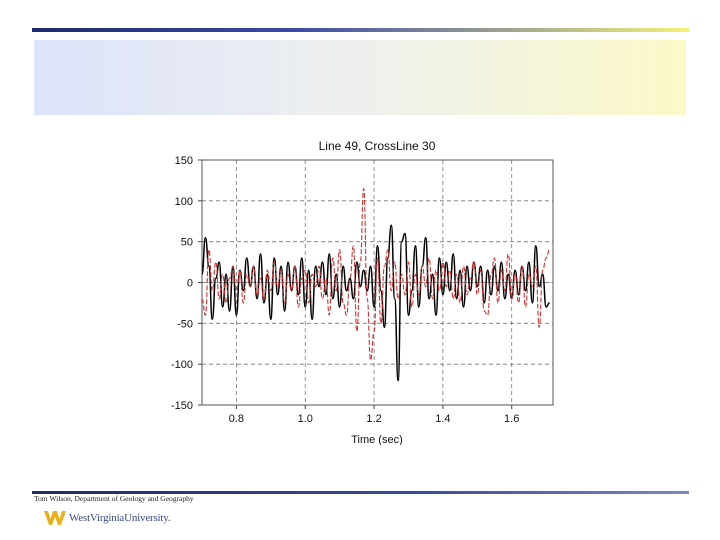  What do you see at coordinates (187, 243) in the screenshot?
I see `y-tick-label-2: 50` at bounding box center [187, 243].